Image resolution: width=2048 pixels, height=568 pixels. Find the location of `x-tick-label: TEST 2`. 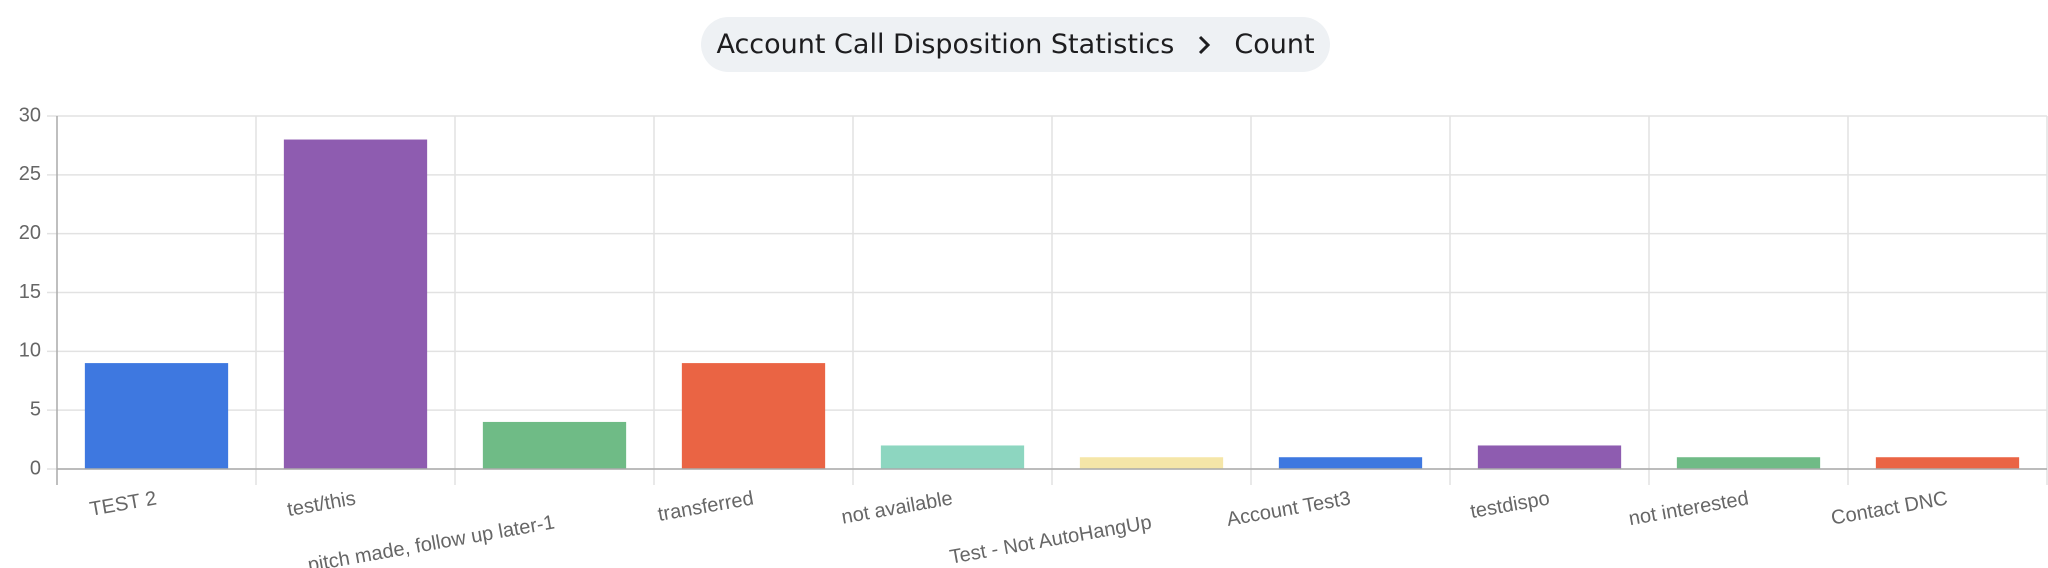

x-tick-label: TEST 2 is located at coordinates (123, 503).